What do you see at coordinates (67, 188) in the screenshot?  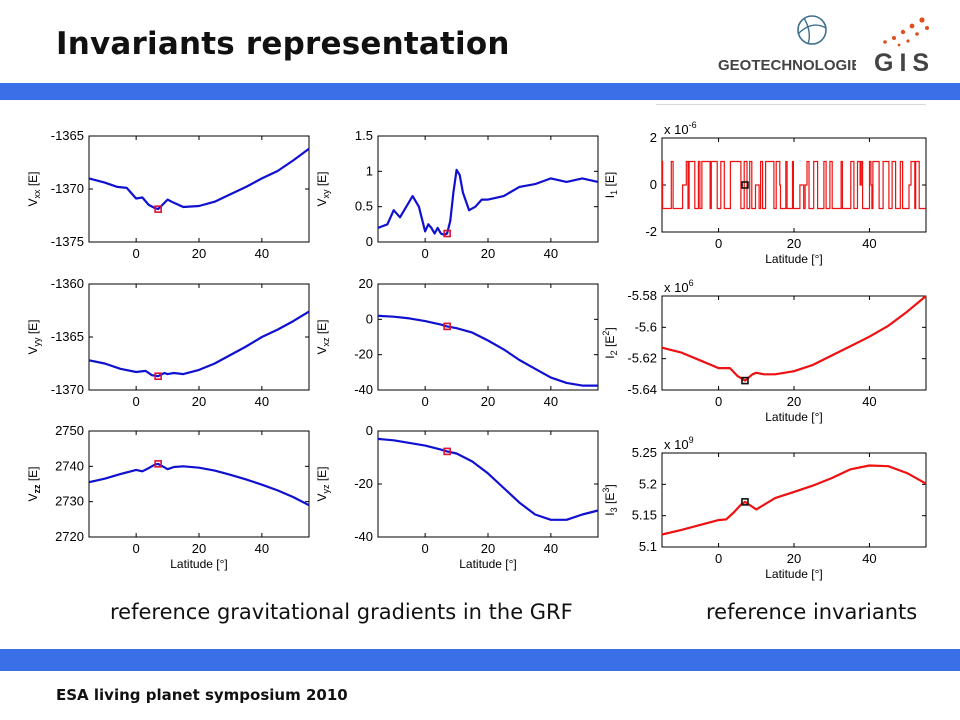 I see `y-tick-label: -1370` at bounding box center [67, 188].